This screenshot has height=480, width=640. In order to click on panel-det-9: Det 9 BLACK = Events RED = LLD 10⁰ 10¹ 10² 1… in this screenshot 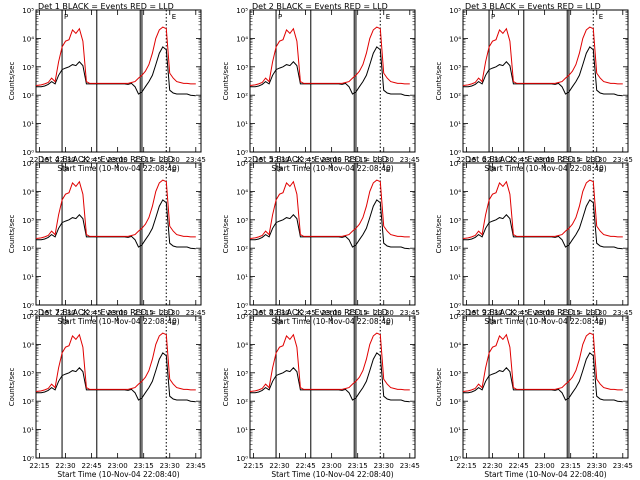, I will do `click(534, 393)`.